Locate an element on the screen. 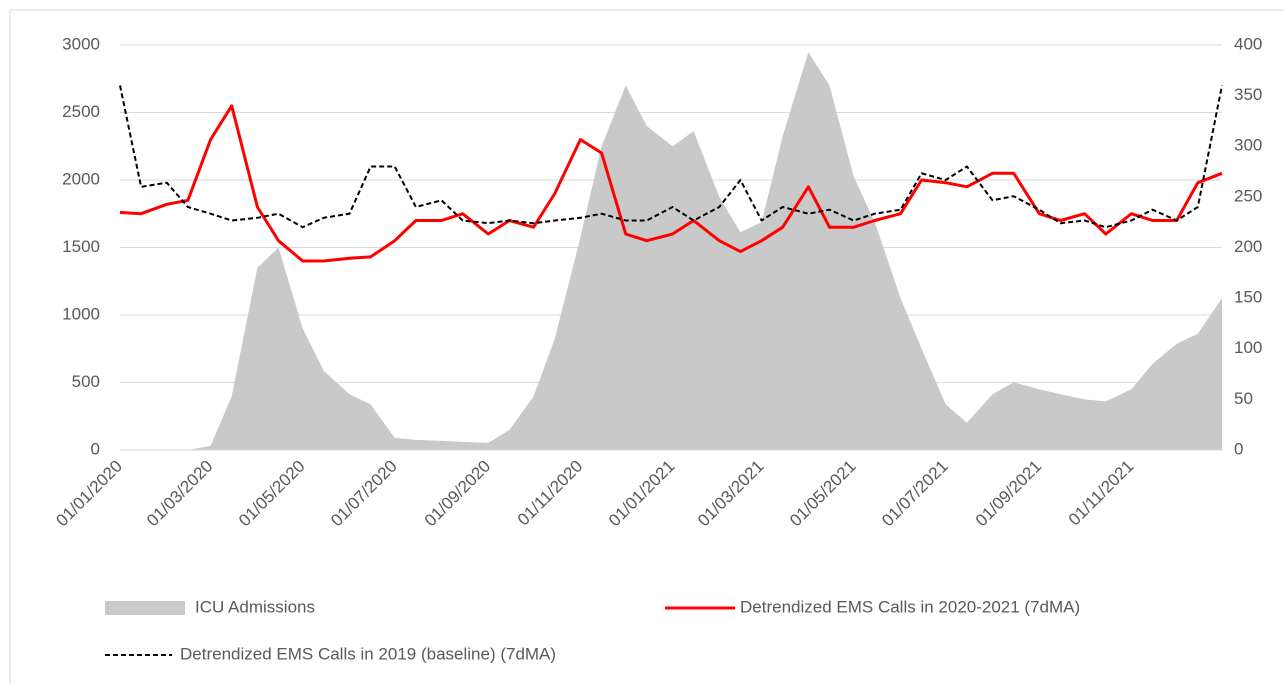 This screenshot has width=1284, height=684. y2-tick-label: 0 is located at coordinates (1238, 448).